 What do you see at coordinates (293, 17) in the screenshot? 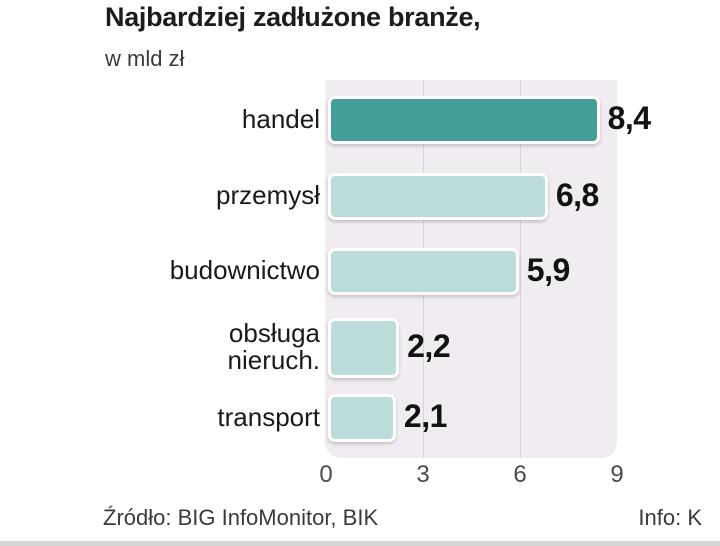
I see `page-title: Najbardziej zadłużone branże,` at bounding box center [293, 17].